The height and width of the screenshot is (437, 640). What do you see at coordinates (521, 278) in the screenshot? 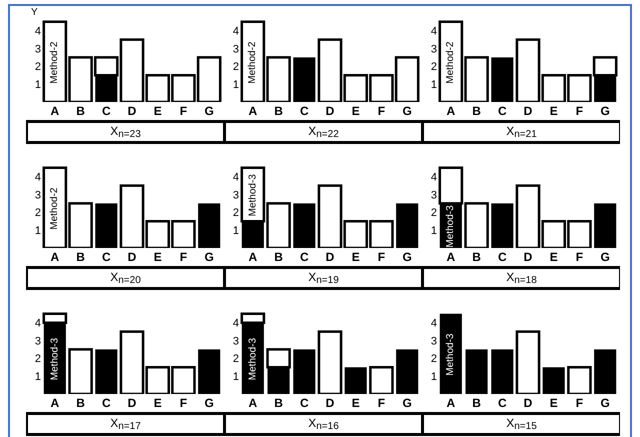
I see `x-axis-title: X$_{n=18}$` at bounding box center [521, 278].